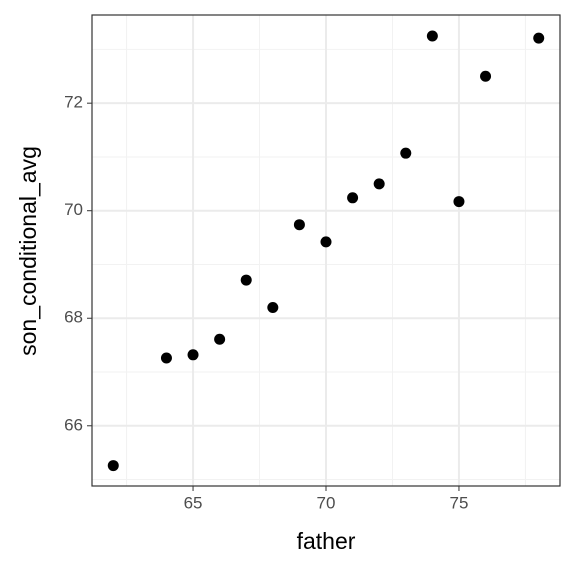 The width and height of the screenshot is (576, 576). Describe the element at coordinates (73, 317) in the screenshot. I see `y-tick-label: 68` at that location.